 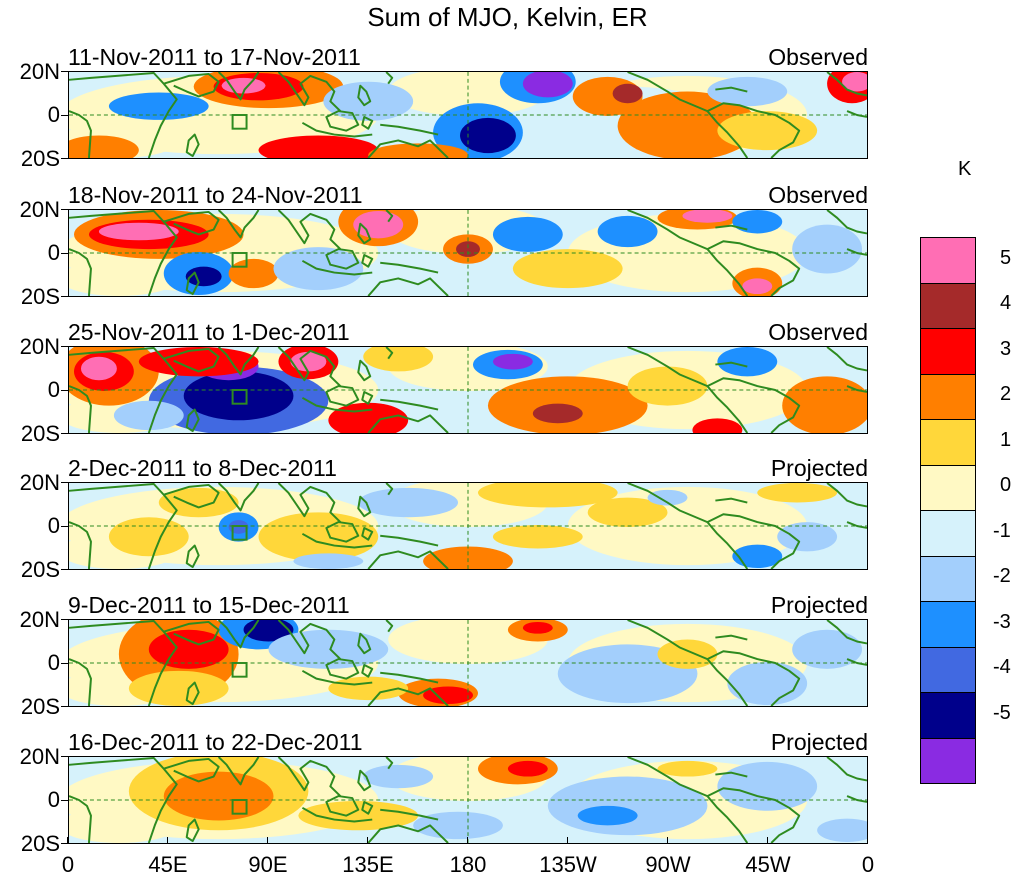 I want to click on colorbar-label: 5, so click(x=1006, y=257).